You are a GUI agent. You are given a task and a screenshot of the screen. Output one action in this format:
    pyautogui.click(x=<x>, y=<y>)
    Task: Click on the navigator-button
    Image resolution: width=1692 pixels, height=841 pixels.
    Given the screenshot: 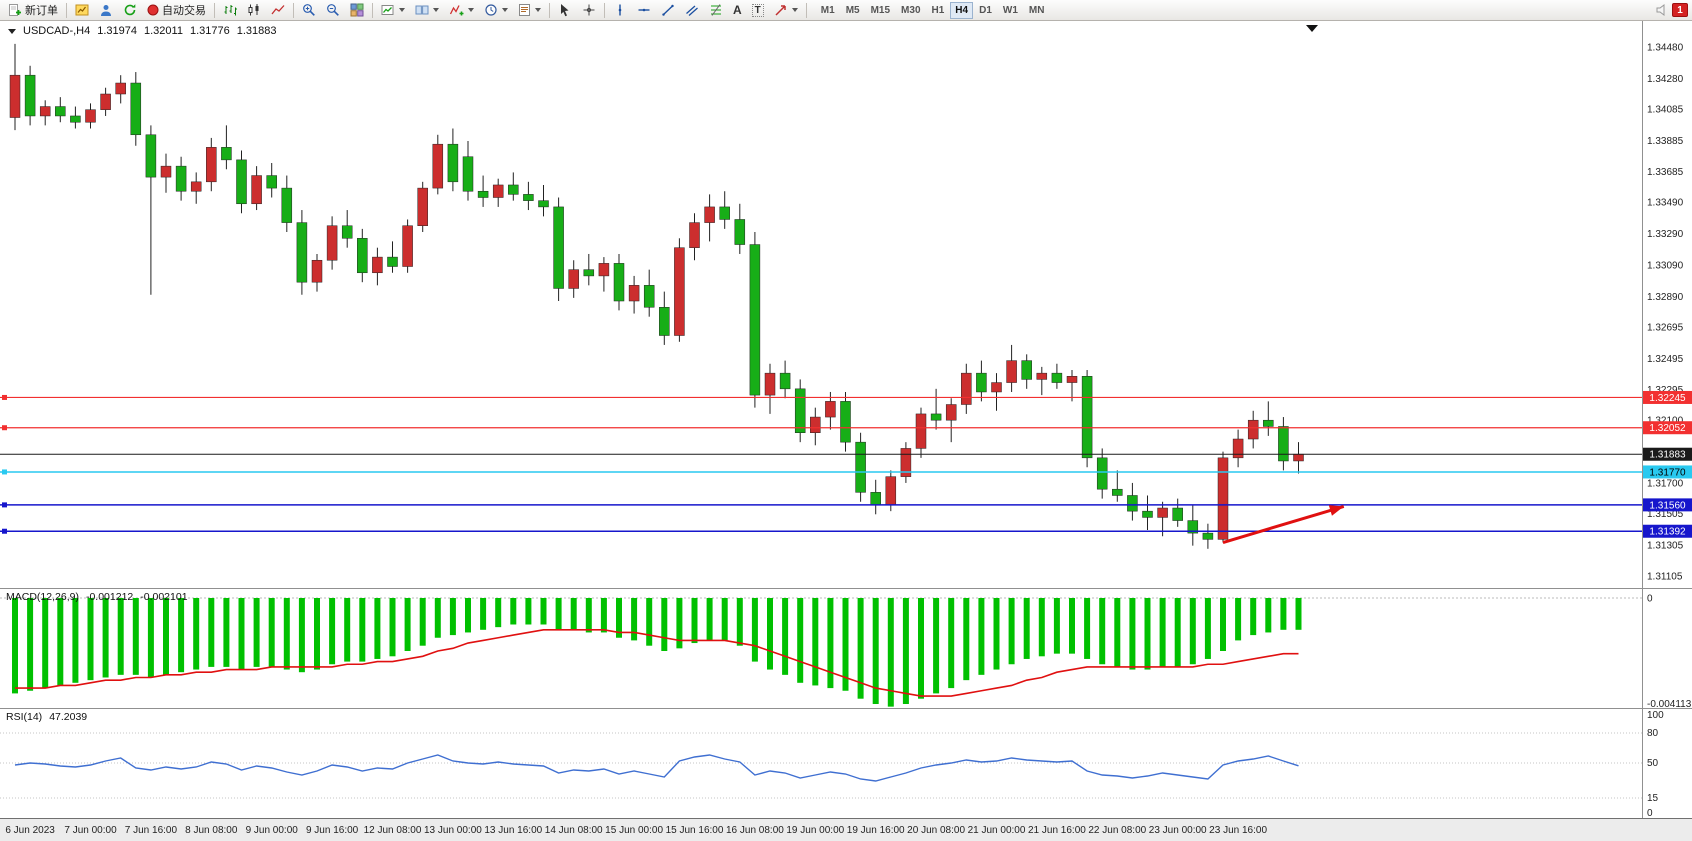 What is the action you would take?
    pyautogui.click(x=130, y=10)
    